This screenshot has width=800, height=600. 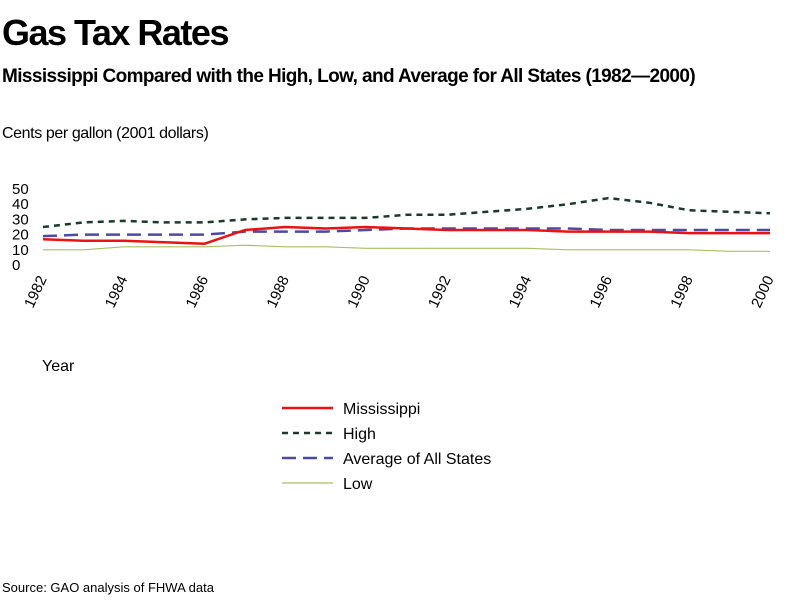 I want to click on x-tick-label: 1984, so click(x=117, y=291).